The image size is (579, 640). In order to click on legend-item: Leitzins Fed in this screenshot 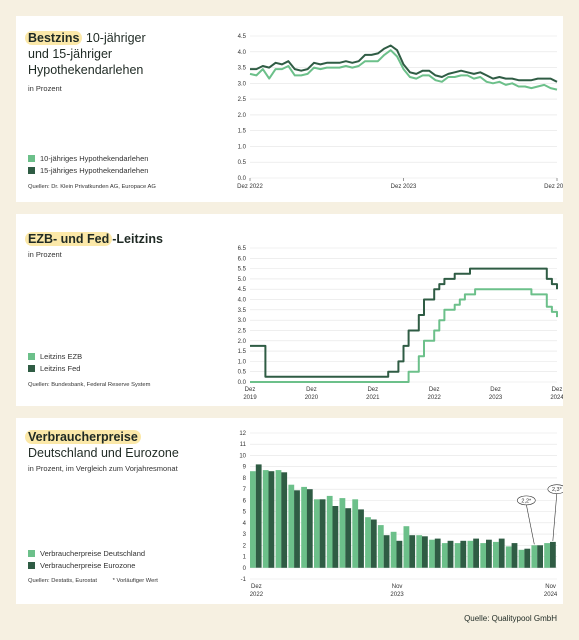, I will do `click(55, 368)`.